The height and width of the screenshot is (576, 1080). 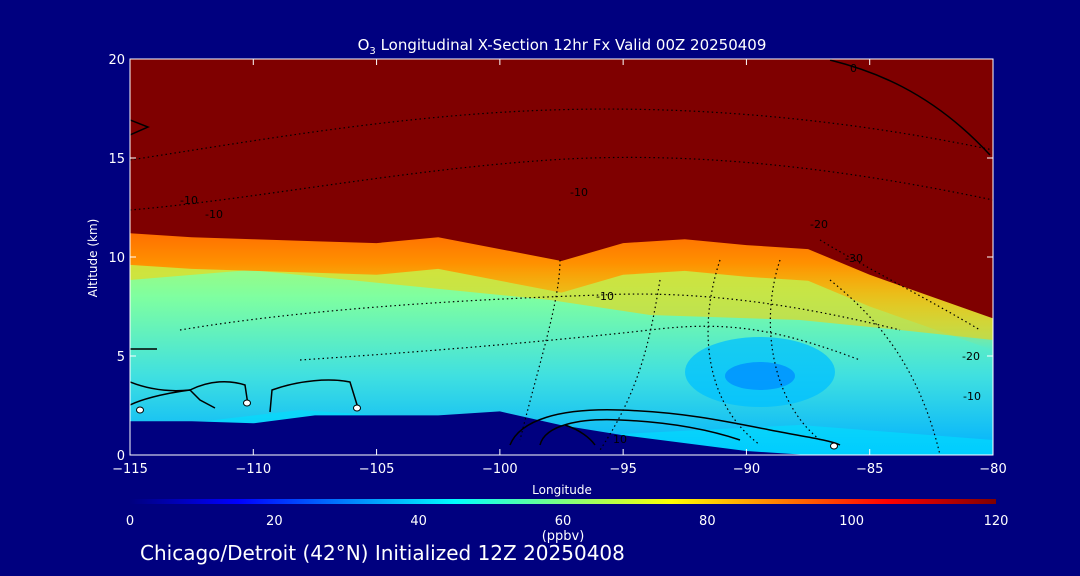 I want to click on colorbar-tick-label: 100, so click(x=851, y=521).